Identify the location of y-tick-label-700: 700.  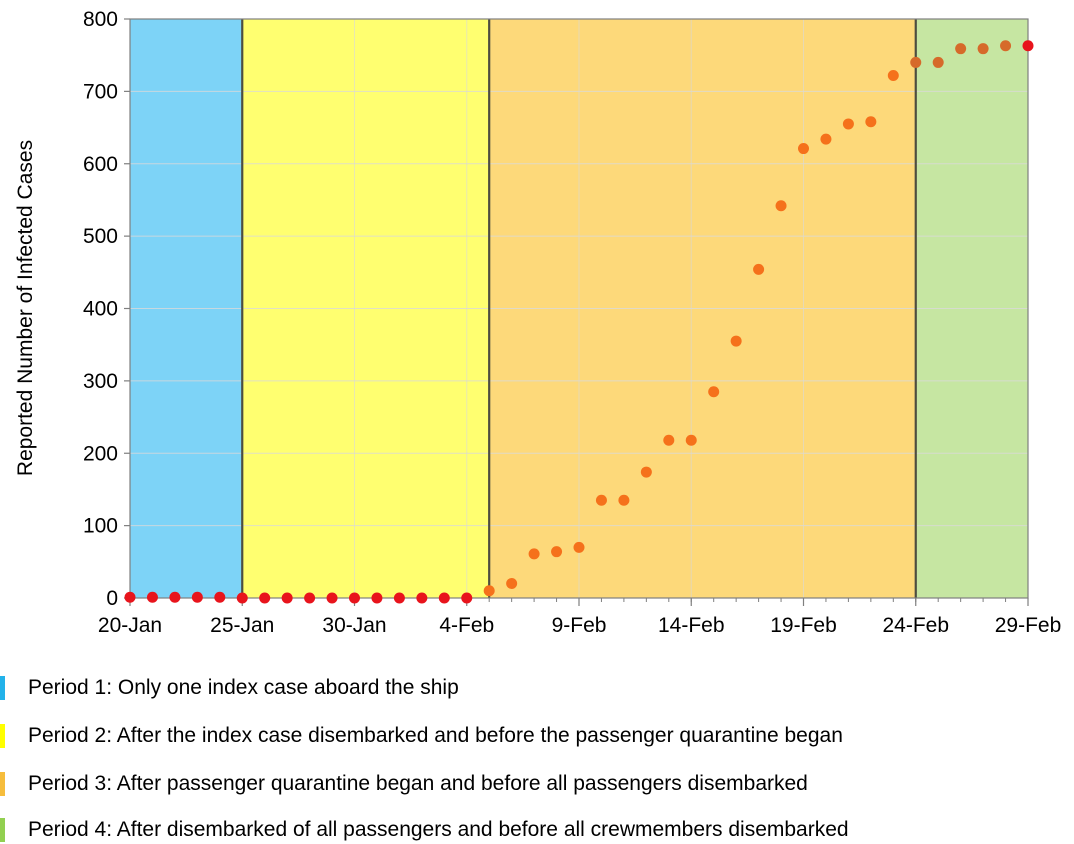
(100, 91).